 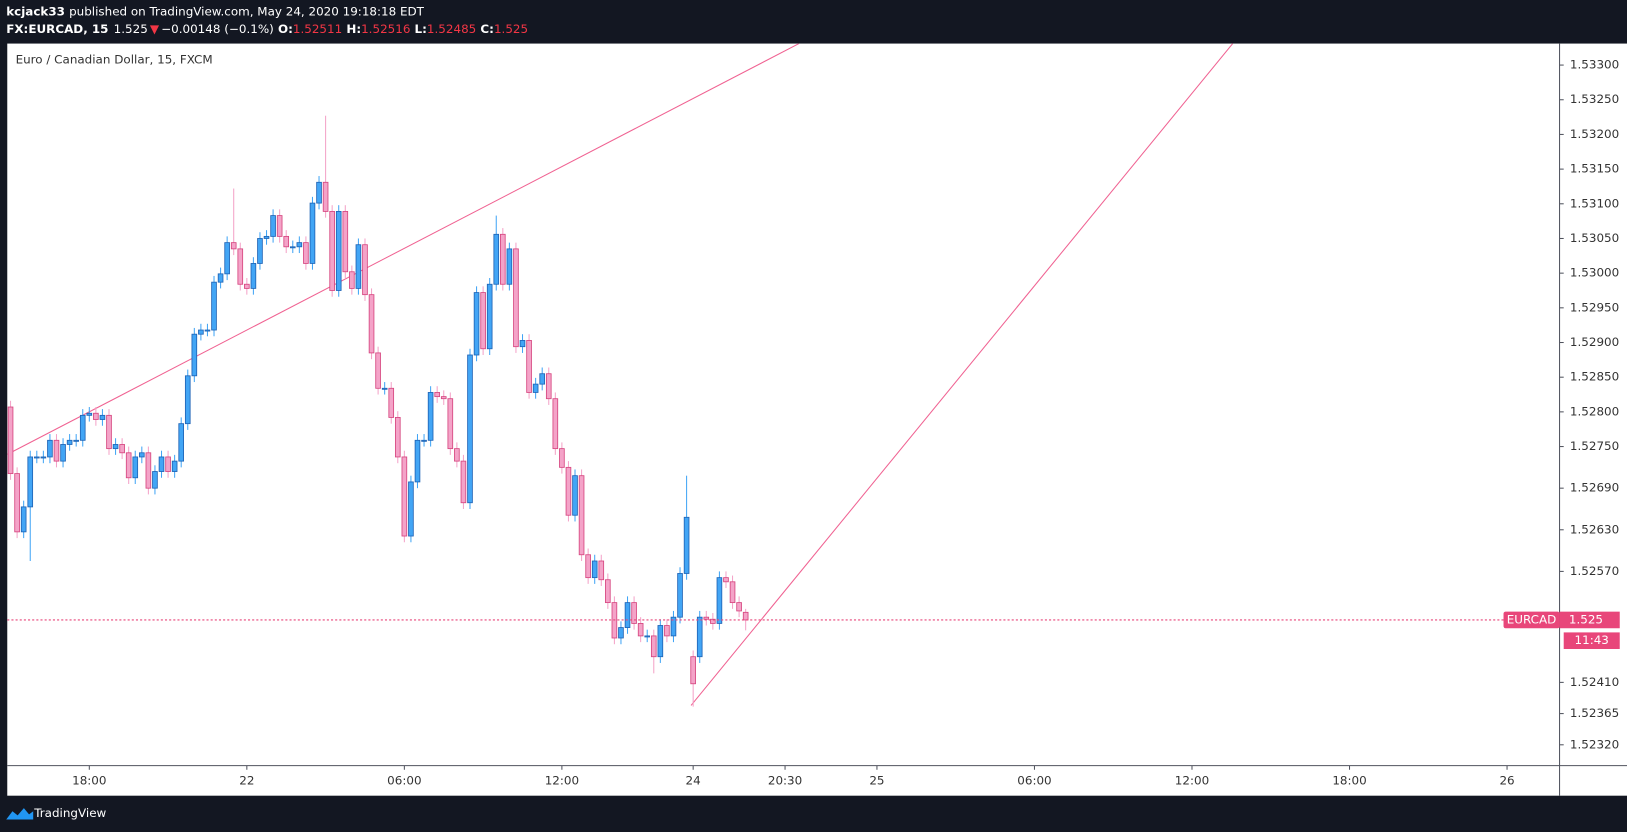 I want to click on footer-brand: TradingView, so click(x=69, y=813).